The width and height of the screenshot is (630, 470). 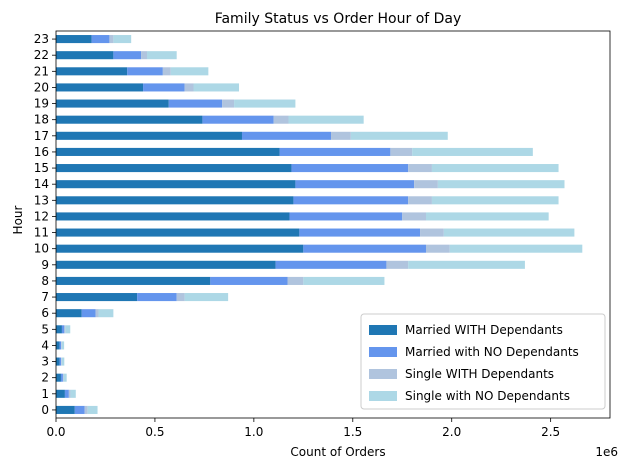 What do you see at coordinates (45, 394) in the screenshot?
I see `y-tick-label: 1` at bounding box center [45, 394].